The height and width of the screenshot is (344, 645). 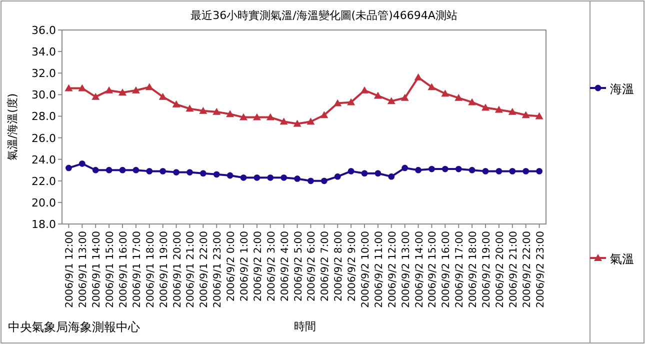 What do you see at coordinates (487, 269) in the screenshot?
I see `x-tick-label: 2006/9/2 19:00` at bounding box center [487, 269].